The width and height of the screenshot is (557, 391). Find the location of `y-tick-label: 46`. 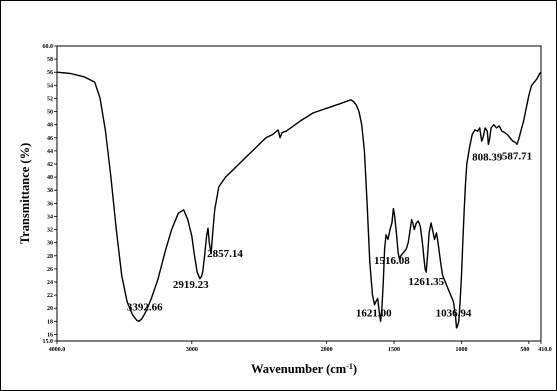

y-tick-label: 46 is located at coordinates (50, 139).